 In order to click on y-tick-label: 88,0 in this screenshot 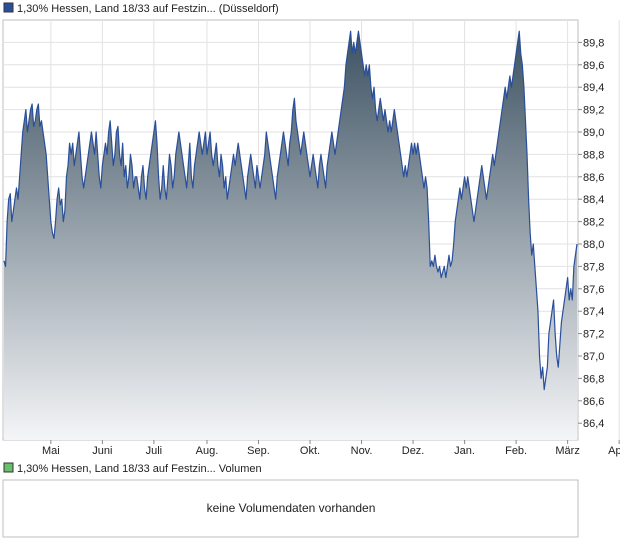, I will do `click(593, 245)`.